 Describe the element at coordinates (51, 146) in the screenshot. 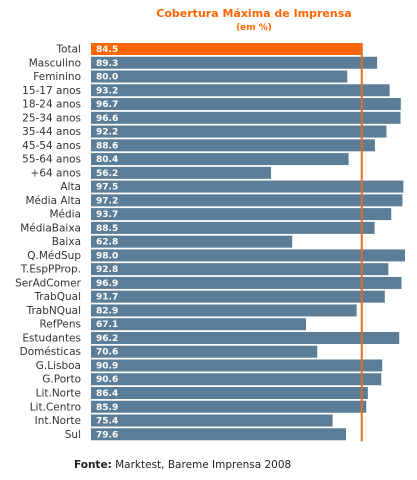

I see `category-label: 45-54 anos` at that location.